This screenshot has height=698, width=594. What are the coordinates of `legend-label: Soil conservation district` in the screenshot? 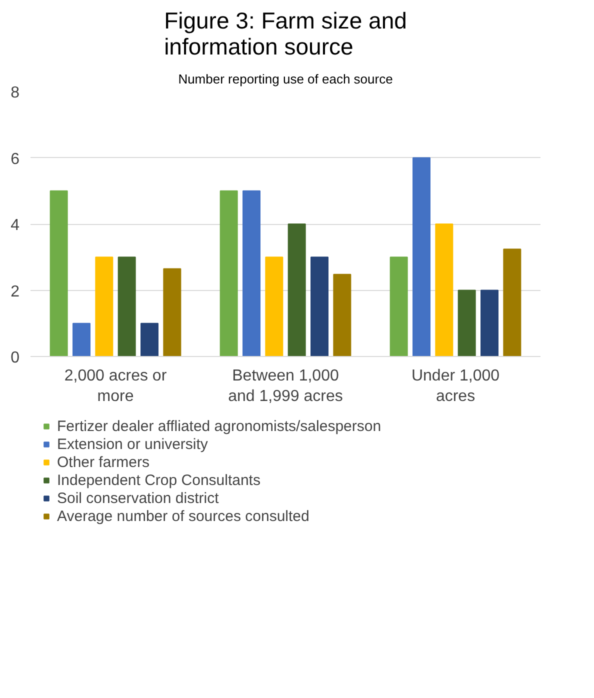 It's located at (138, 498).